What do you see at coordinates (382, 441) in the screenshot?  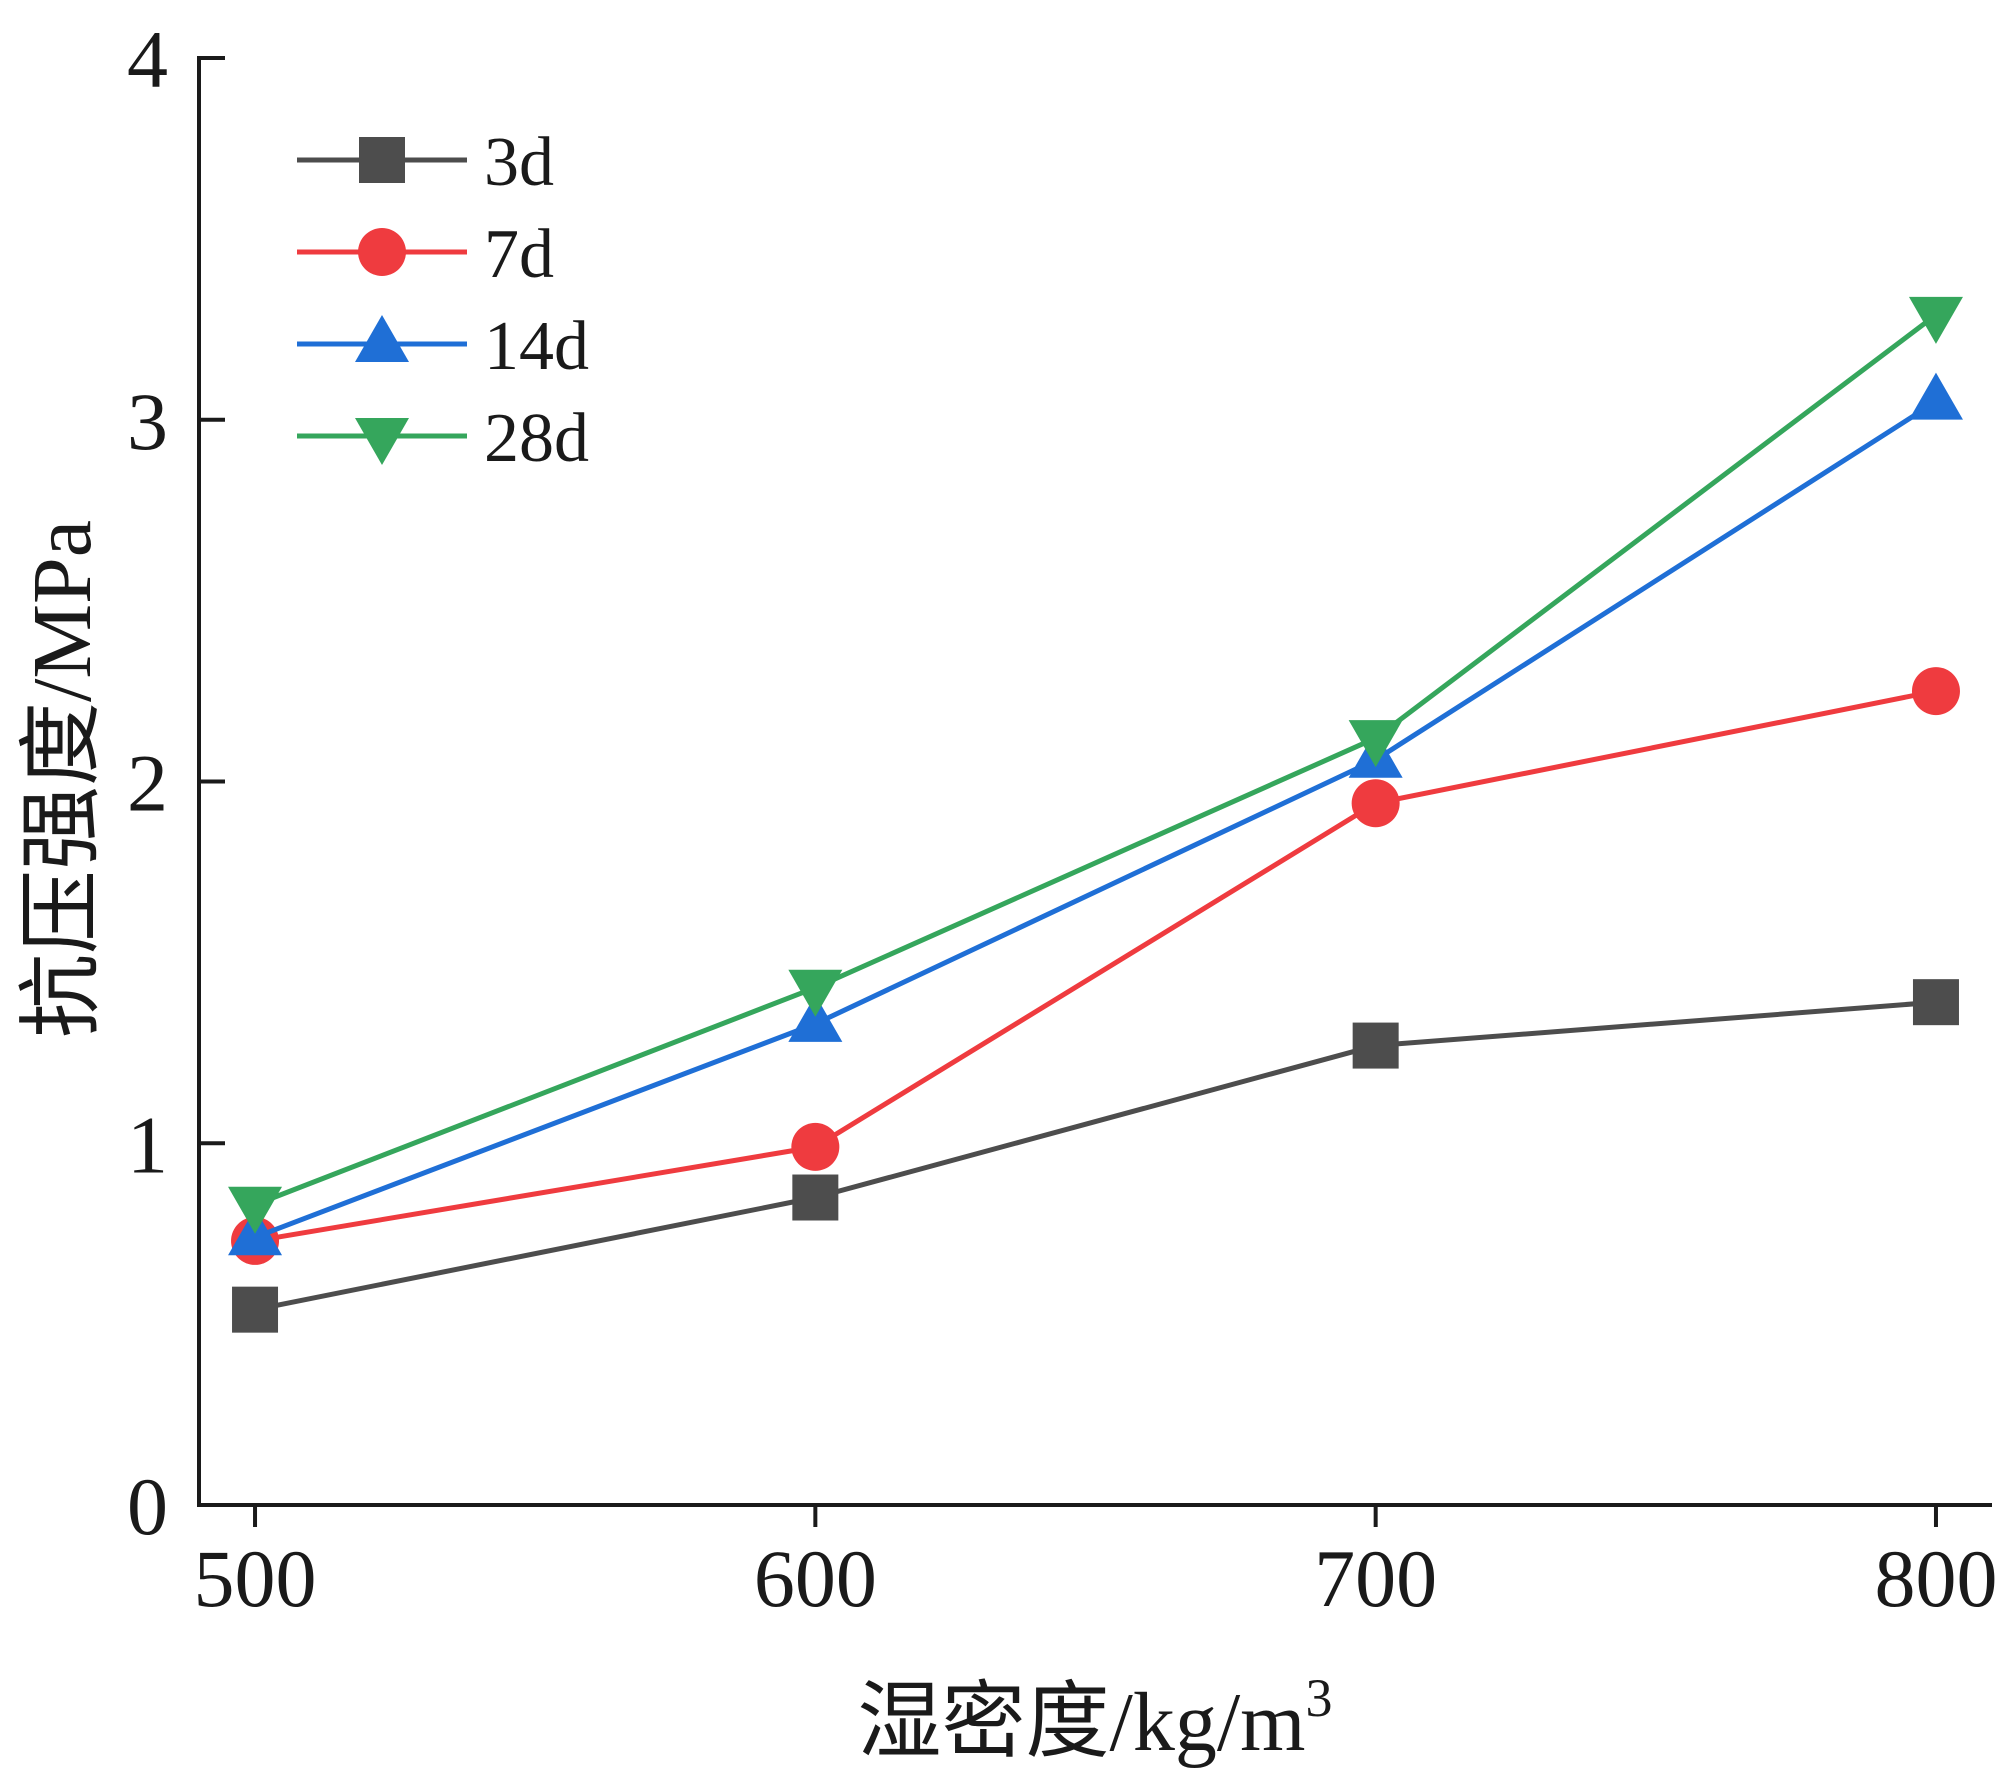 I see `legend-marker-28d` at bounding box center [382, 441].